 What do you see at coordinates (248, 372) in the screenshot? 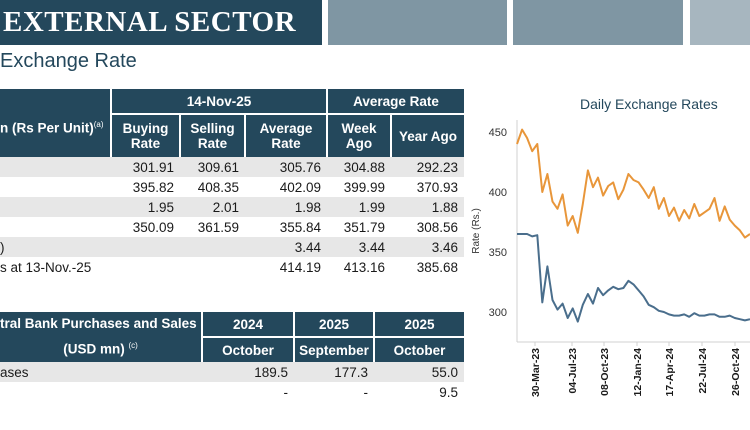
I see `value-cell: 189.5` at bounding box center [248, 372].